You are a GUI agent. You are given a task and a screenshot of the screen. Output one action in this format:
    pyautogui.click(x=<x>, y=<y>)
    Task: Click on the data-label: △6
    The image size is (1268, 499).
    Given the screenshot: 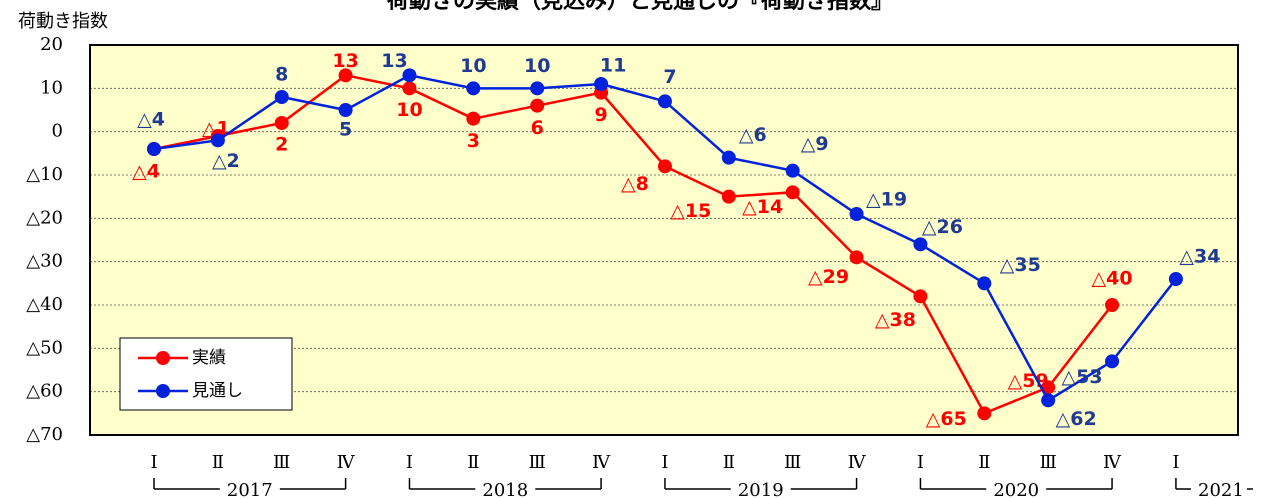 What is the action you would take?
    pyautogui.click(x=753, y=135)
    